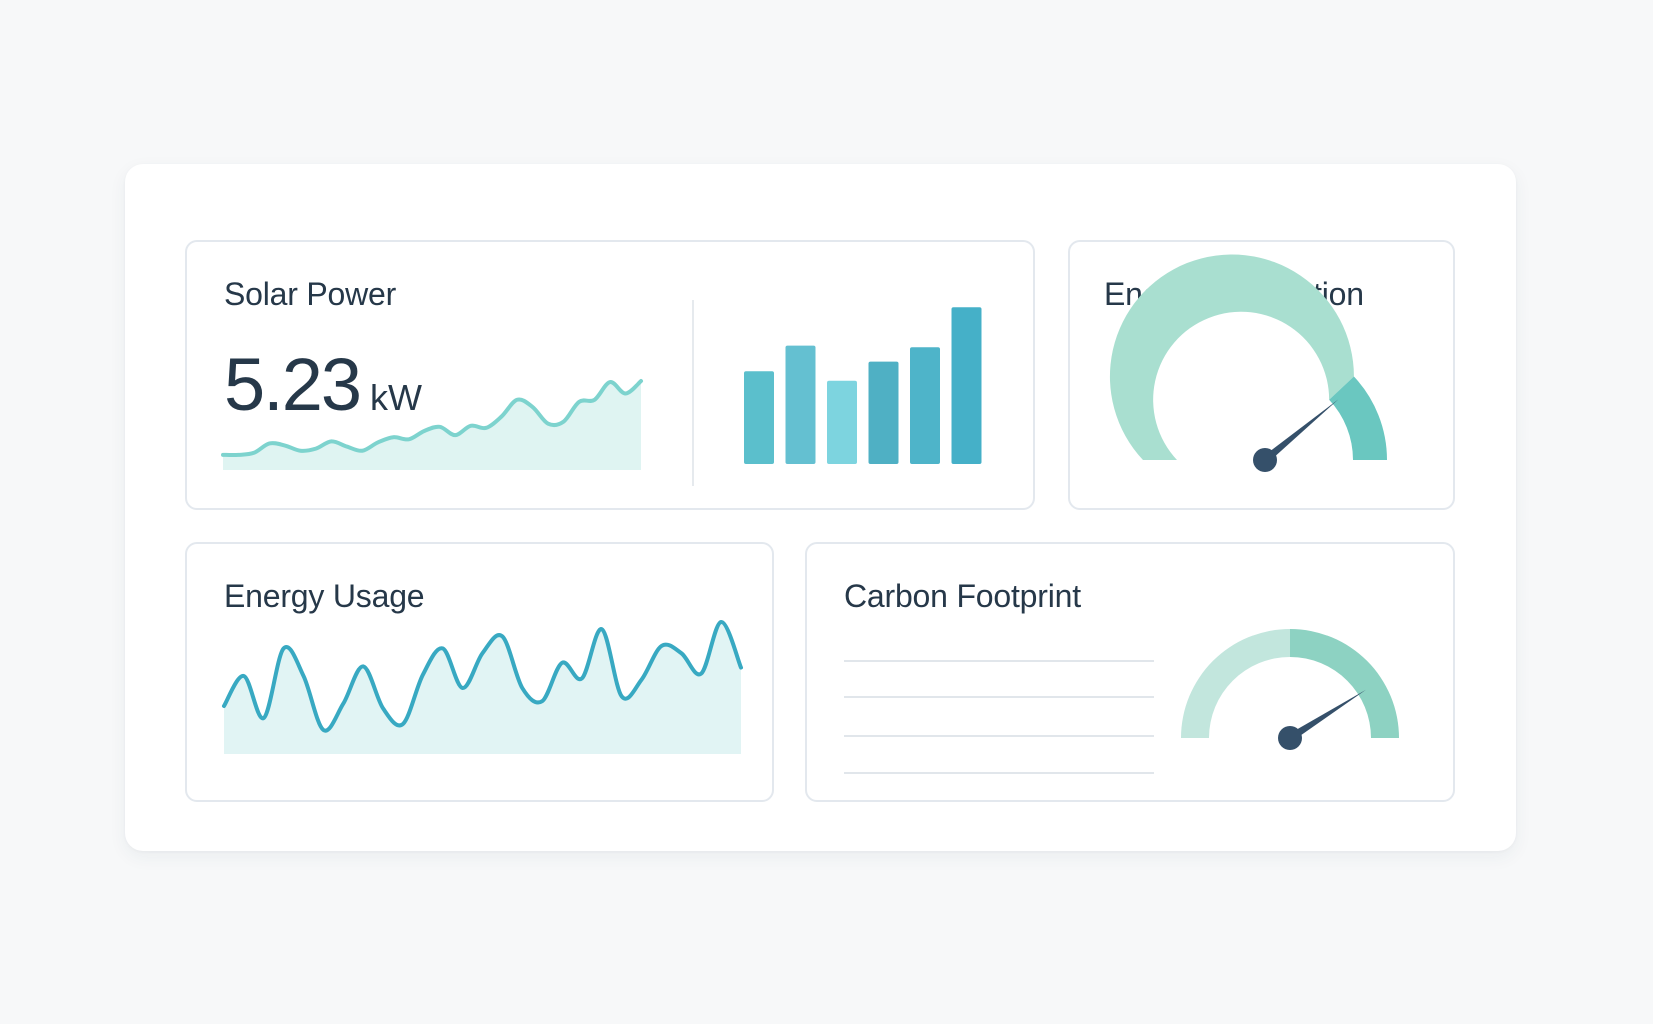 Image resolution: width=1653 pixels, height=1024 pixels. What do you see at coordinates (1231, 357) in the screenshot?
I see `production-gauge-arc-base` at bounding box center [1231, 357].